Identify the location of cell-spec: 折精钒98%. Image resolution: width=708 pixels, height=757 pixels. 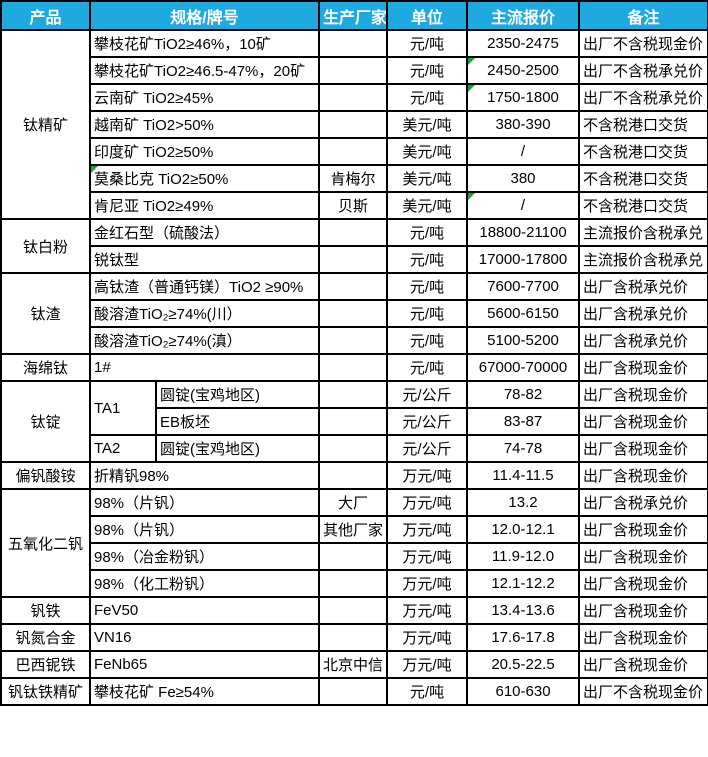
(204, 475).